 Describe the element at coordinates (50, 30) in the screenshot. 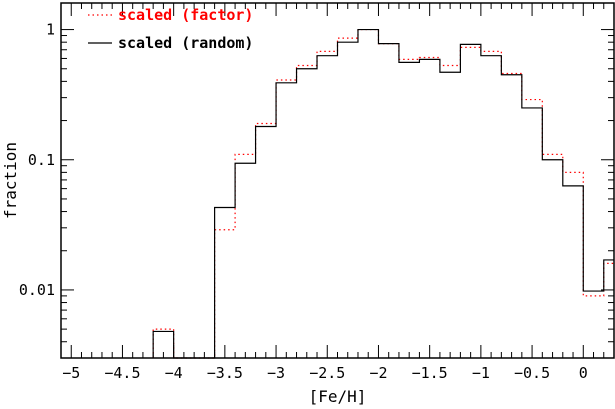

I see `y-tick-label: 1` at that location.